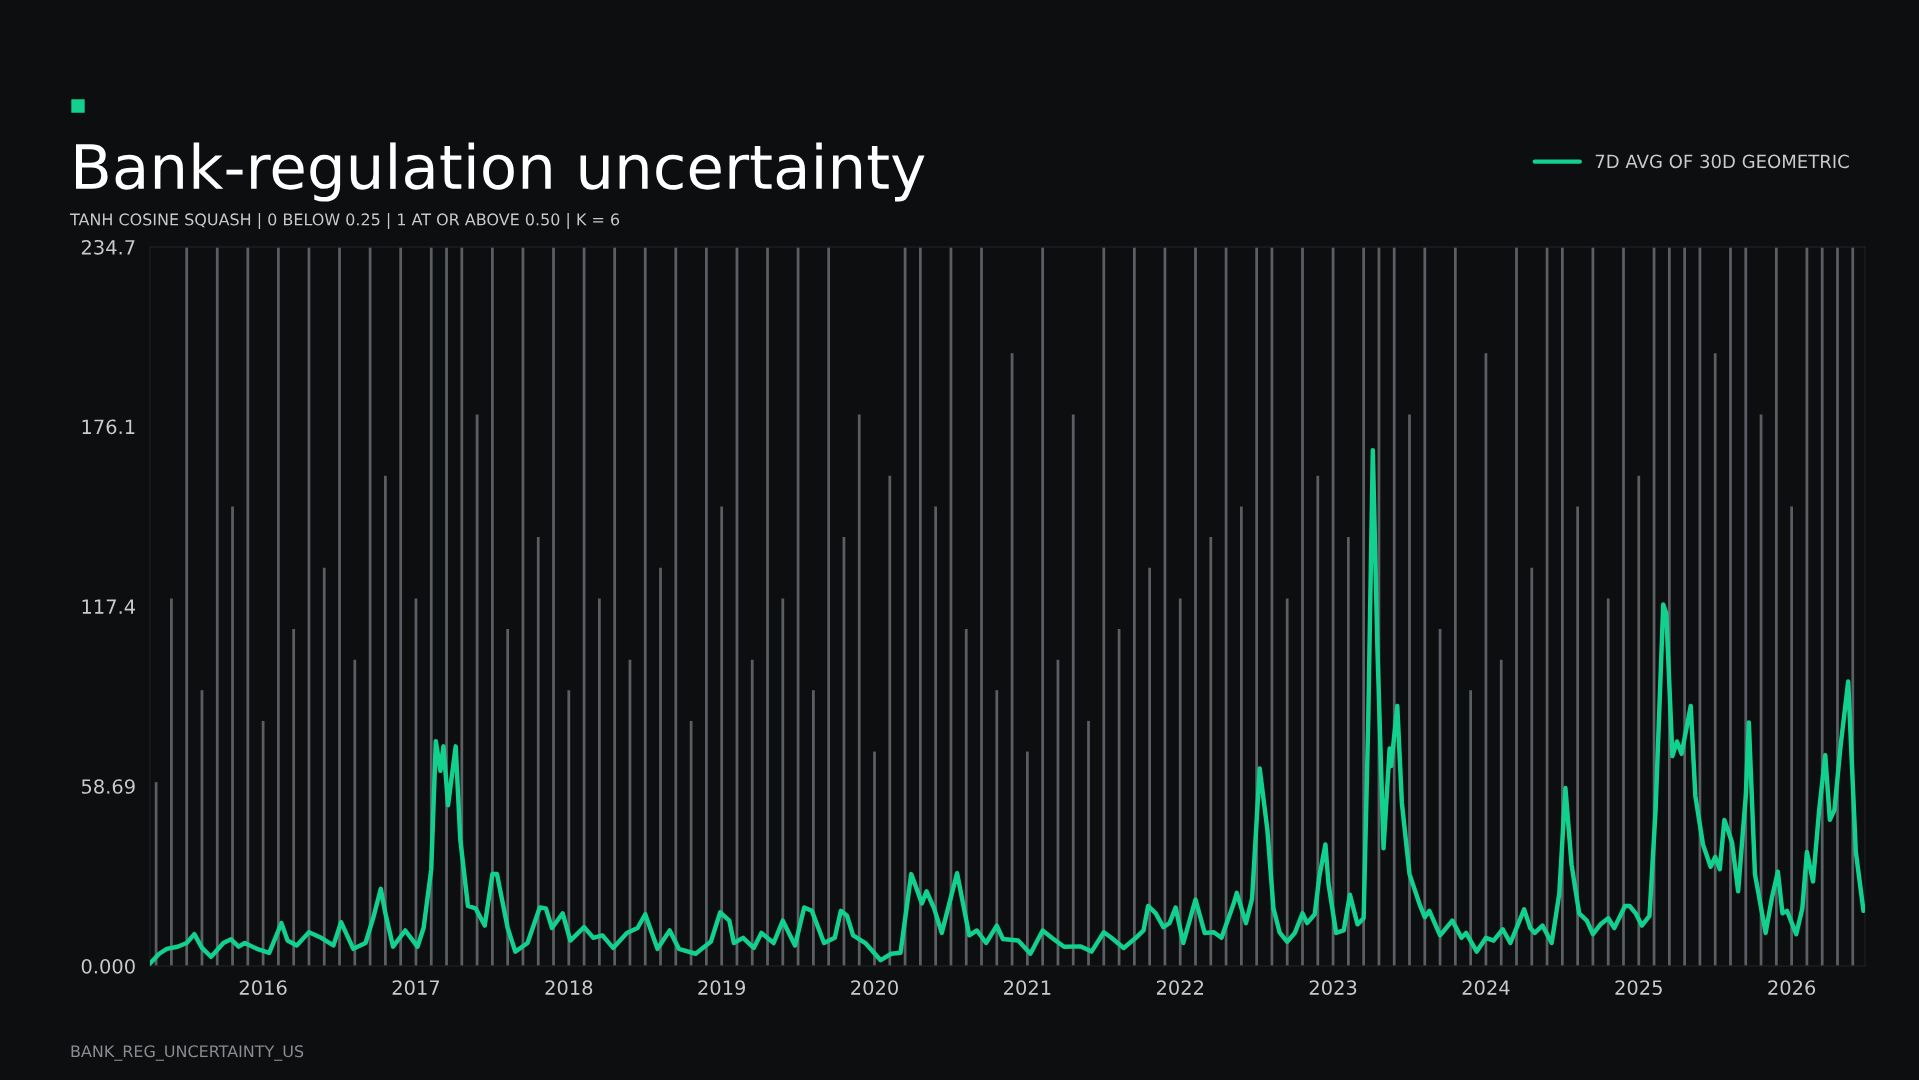  Describe the element at coordinates (108, 247) in the screenshot. I see `y-tick-label: 234.7` at that location.